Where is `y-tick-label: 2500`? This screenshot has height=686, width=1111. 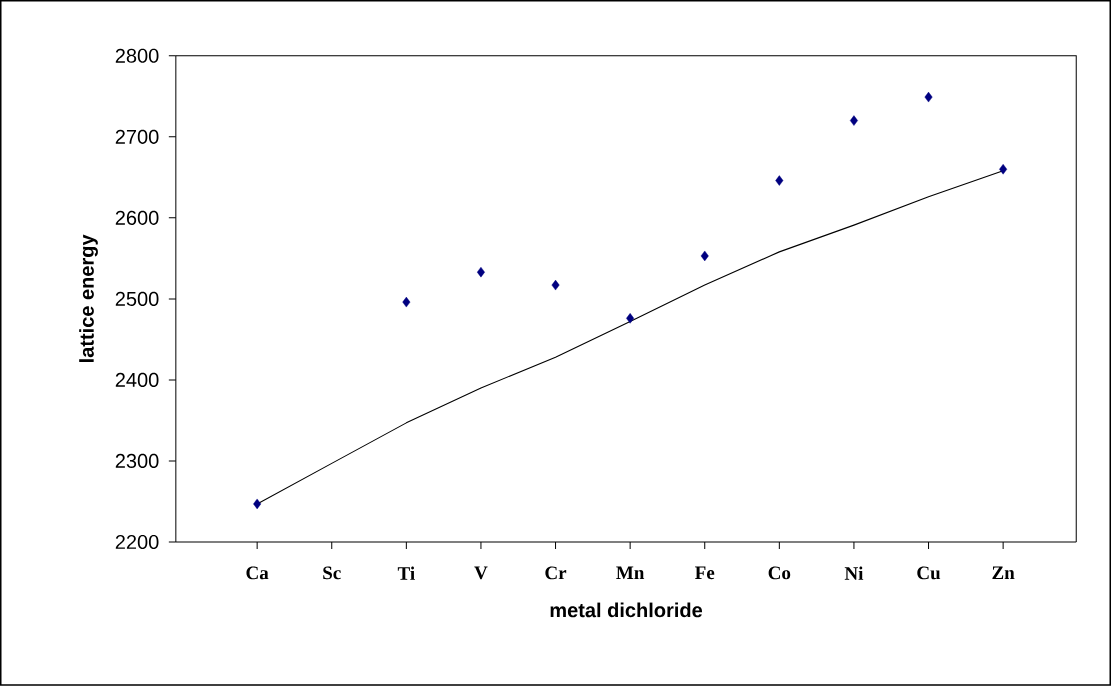
y-tick-label: 2500 is located at coordinates (137, 299).